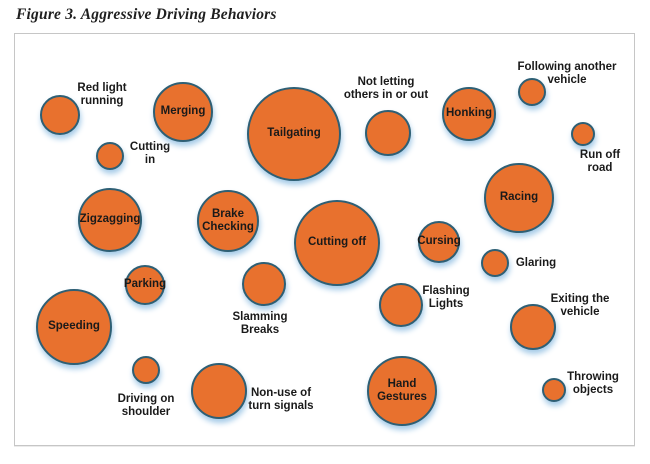 This screenshot has width=650, height=464. I want to click on bubble-label-red-light-running: Red light running, so click(102, 95).